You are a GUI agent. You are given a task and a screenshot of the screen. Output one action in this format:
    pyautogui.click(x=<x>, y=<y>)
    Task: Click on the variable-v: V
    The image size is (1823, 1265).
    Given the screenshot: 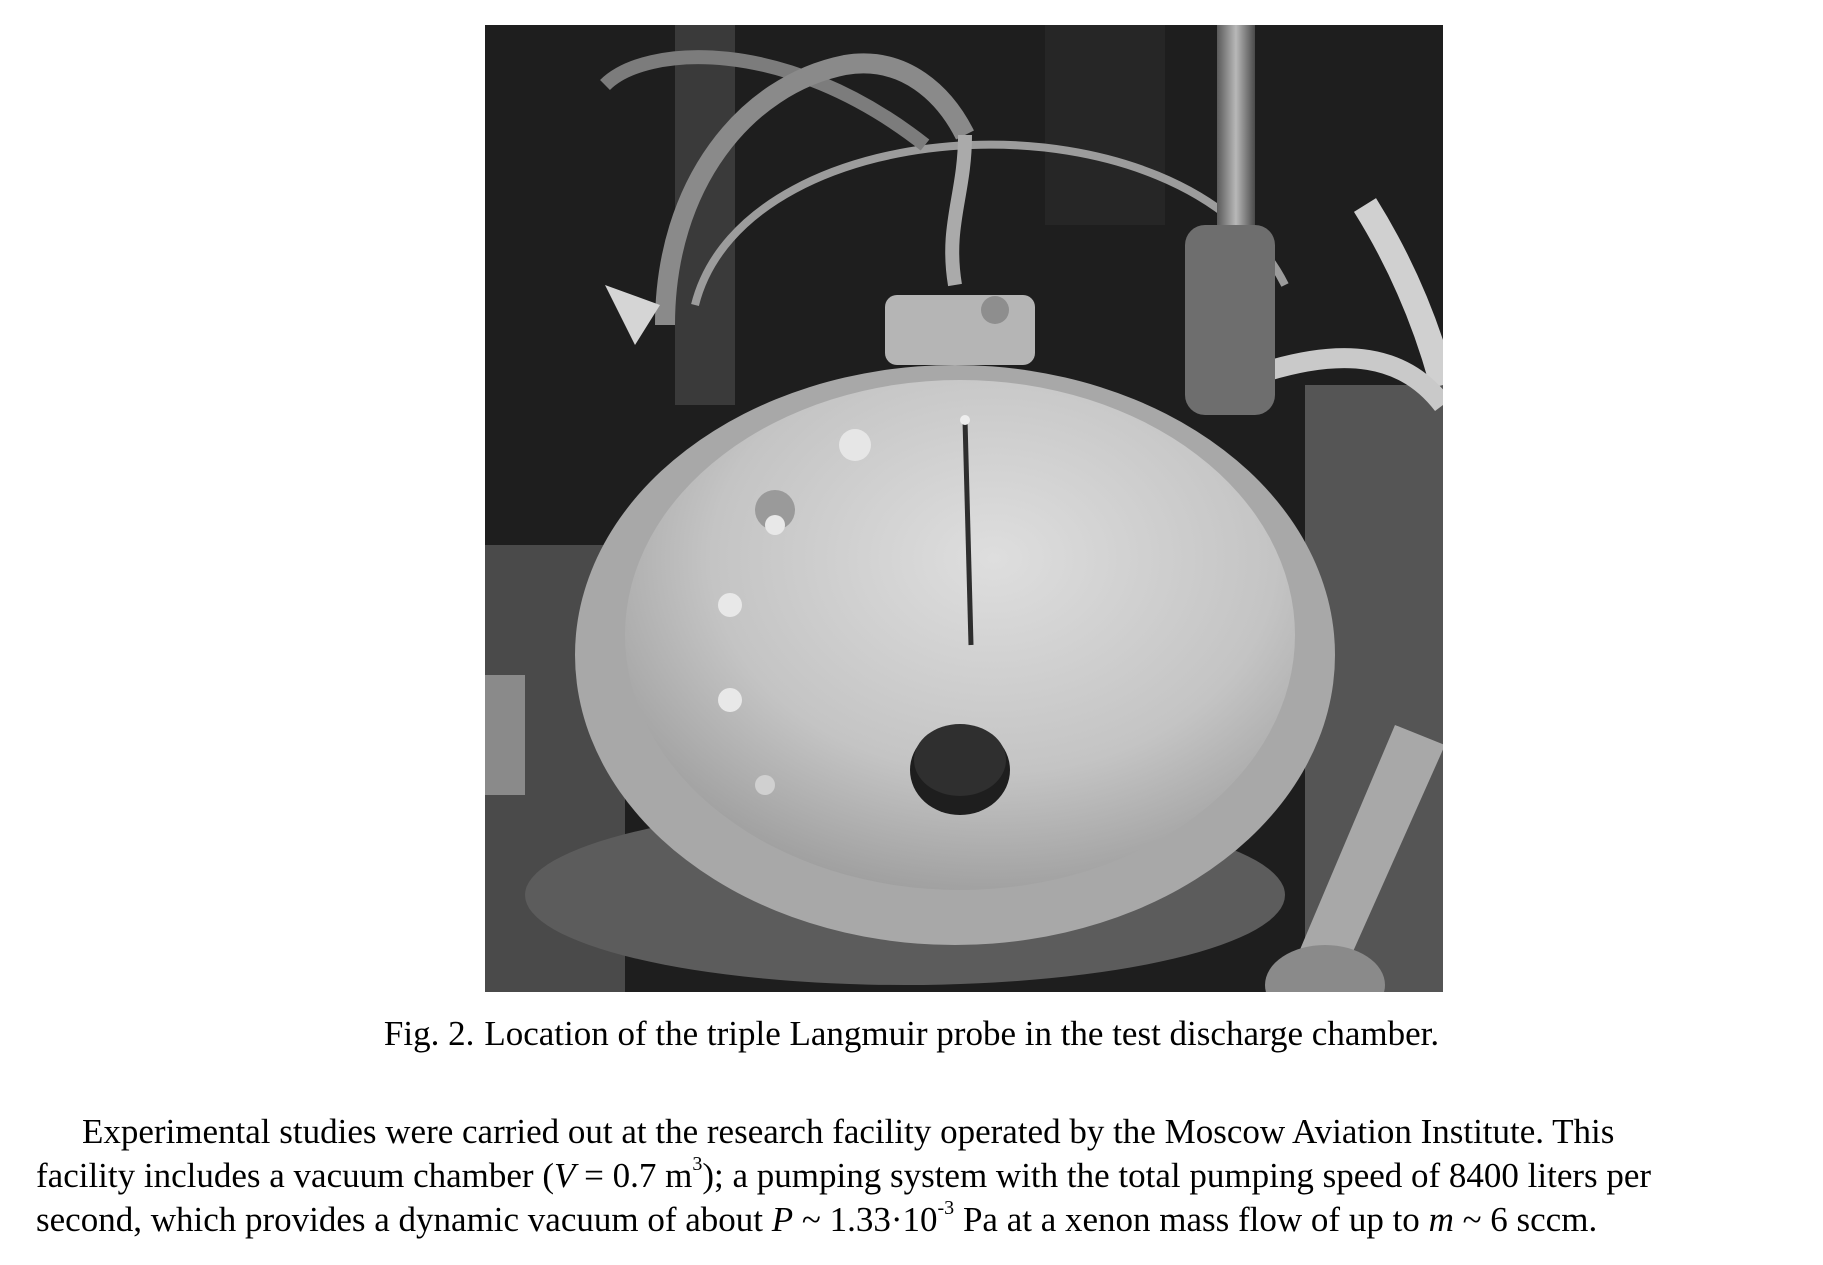 What is the action you would take?
    pyautogui.click(x=564, y=1175)
    